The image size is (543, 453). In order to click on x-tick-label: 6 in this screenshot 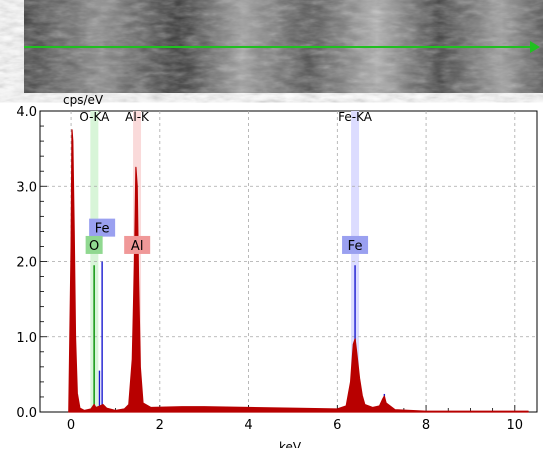, I will do `click(337, 425)`.